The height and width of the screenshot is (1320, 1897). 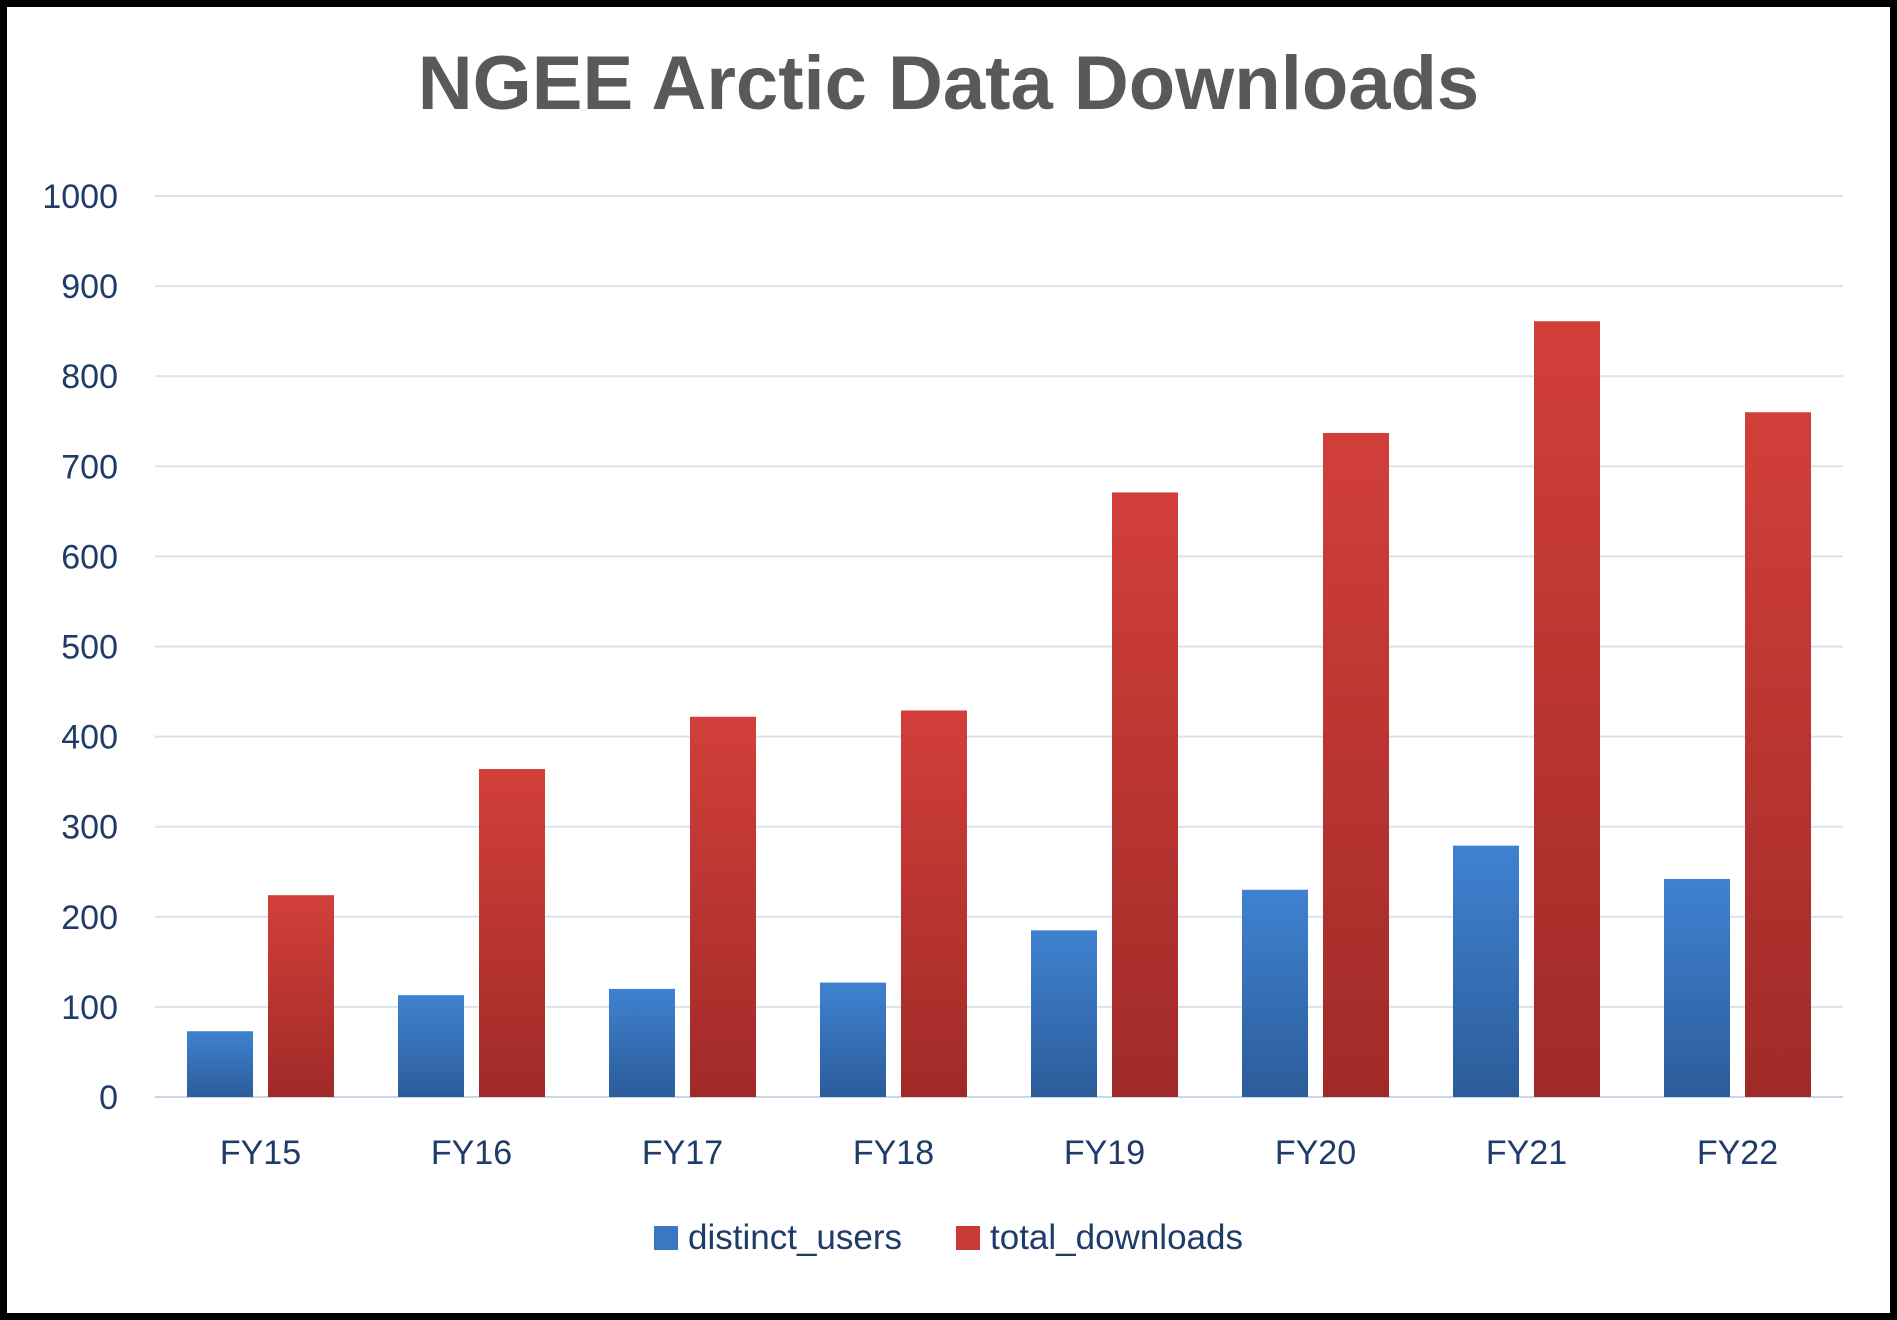 I want to click on legend-item-distinct-users: distinct_users, so click(x=778, y=1238).